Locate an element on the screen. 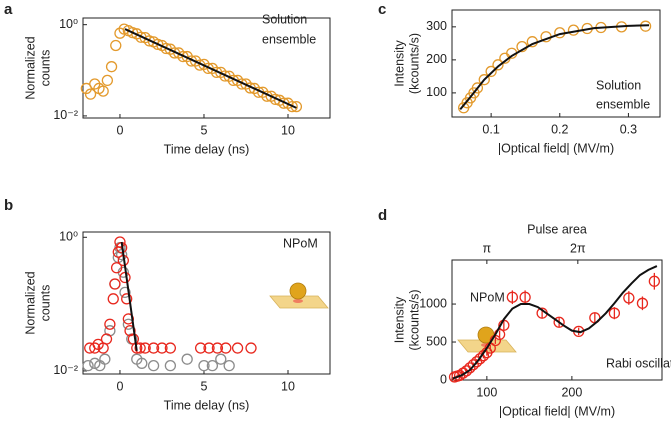 This screenshot has width=671, height=426. y-tick-label: 10⁻² is located at coordinates (65, 370).